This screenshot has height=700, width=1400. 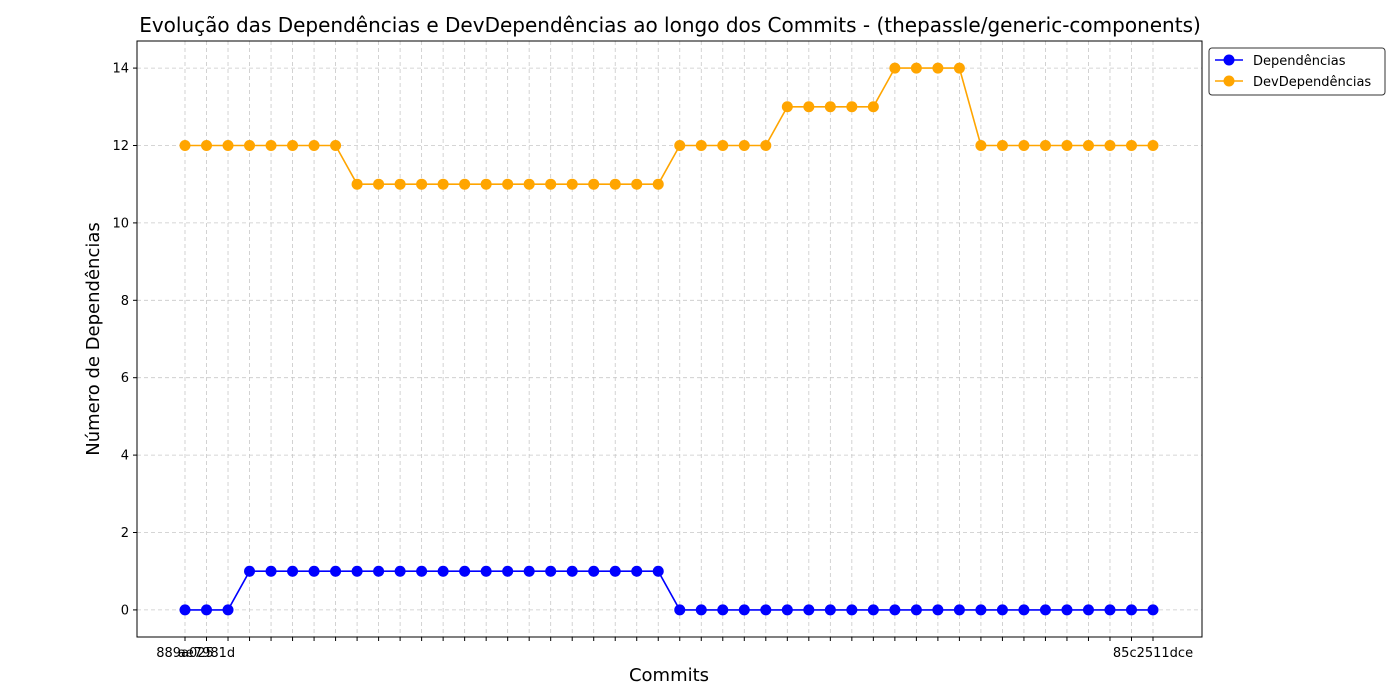 I want to click on legend-marker-devdependencias, so click(x=1229, y=81).